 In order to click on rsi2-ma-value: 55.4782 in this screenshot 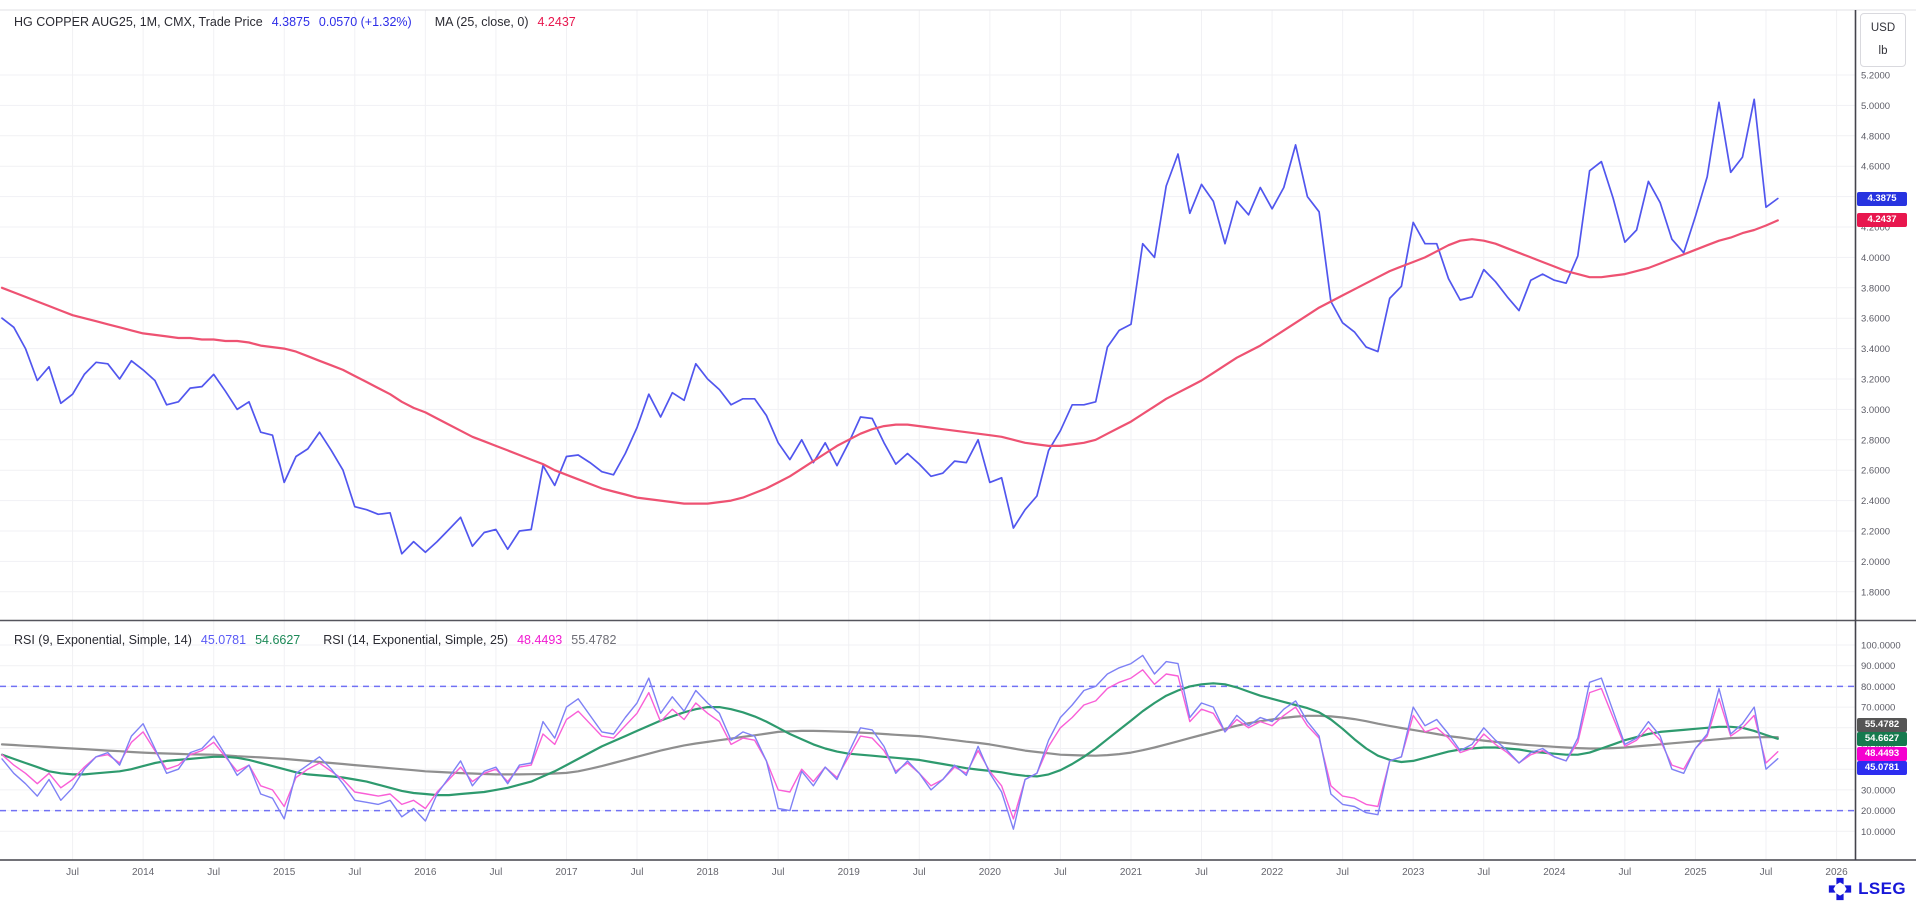, I will do `click(594, 640)`.